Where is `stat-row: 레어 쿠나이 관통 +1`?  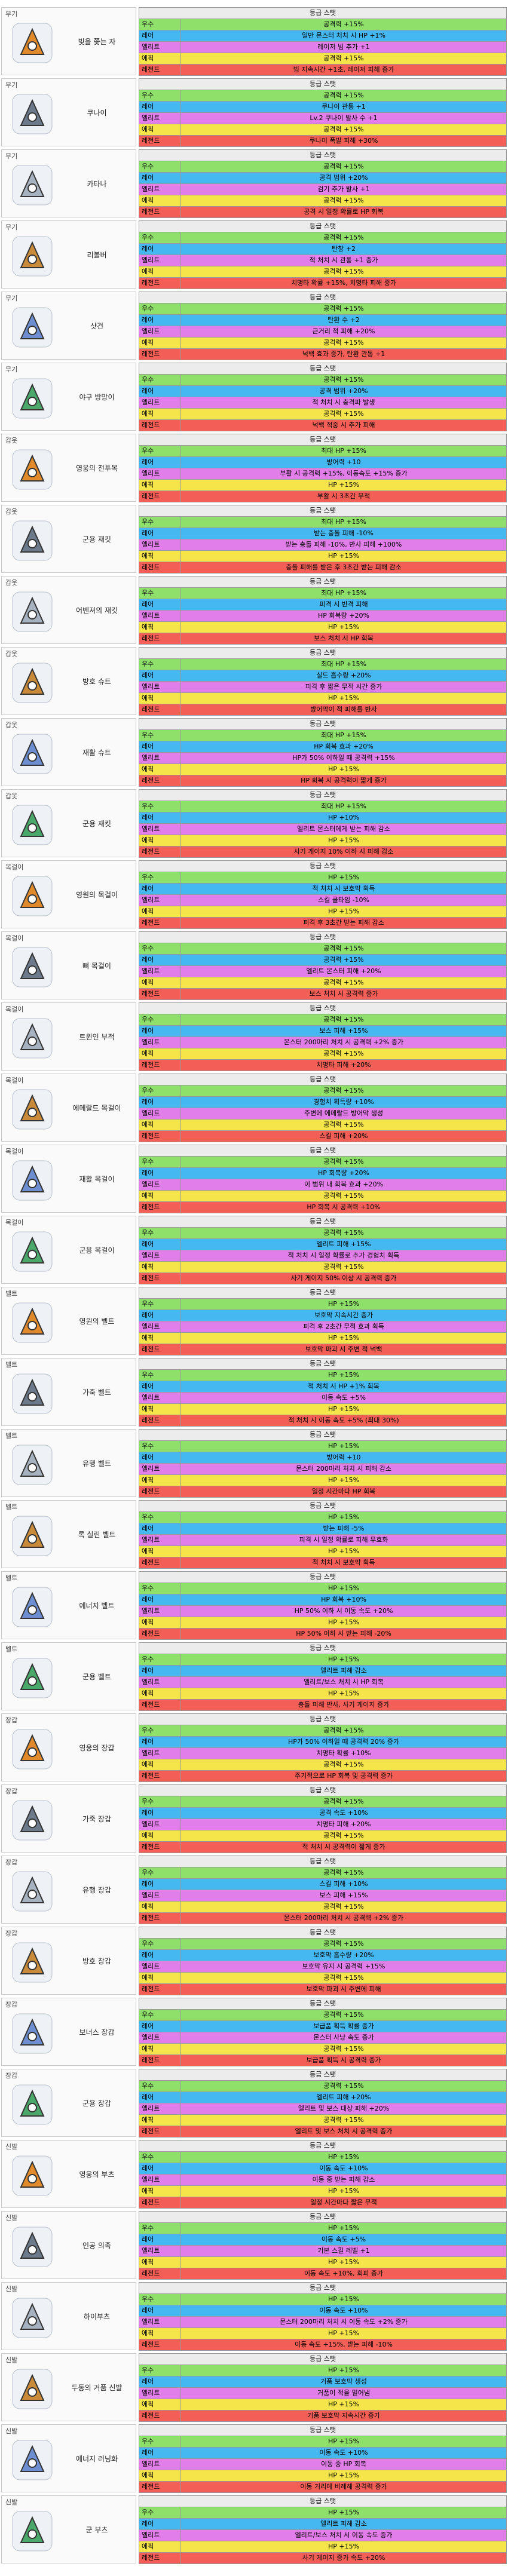 stat-row: 레어 쿠나이 관통 +1 is located at coordinates (322, 106).